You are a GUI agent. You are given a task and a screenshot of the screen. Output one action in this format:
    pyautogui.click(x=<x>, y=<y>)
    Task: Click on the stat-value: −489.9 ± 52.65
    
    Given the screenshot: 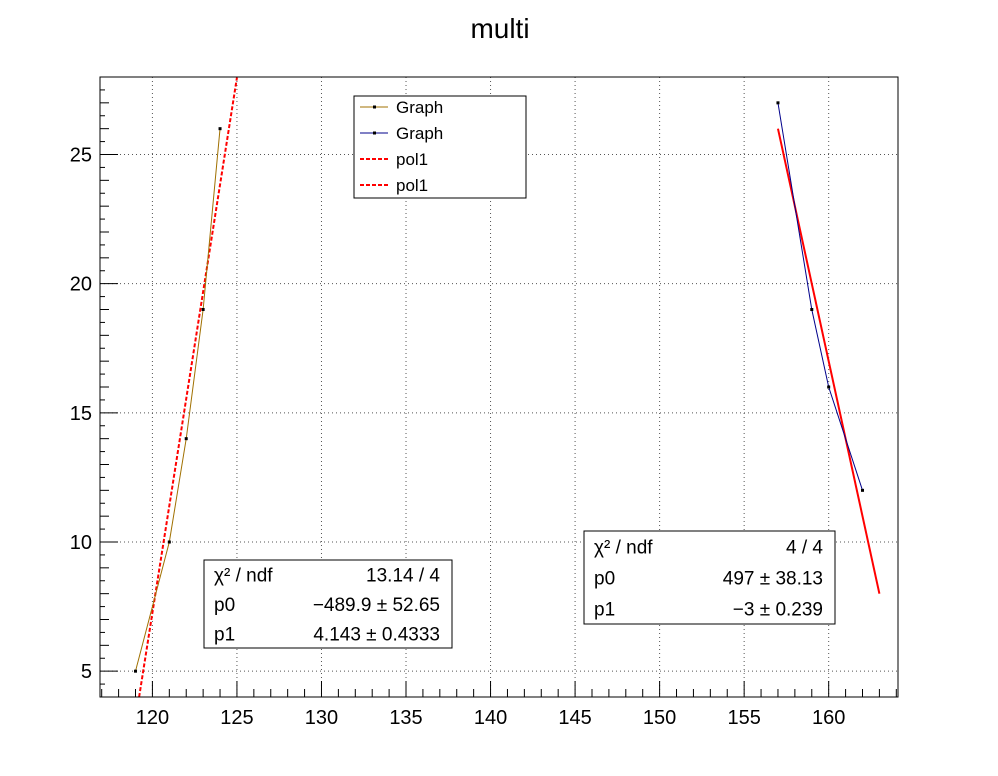 What is the action you would take?
    pyautogui.click(x=376, y=605)
    